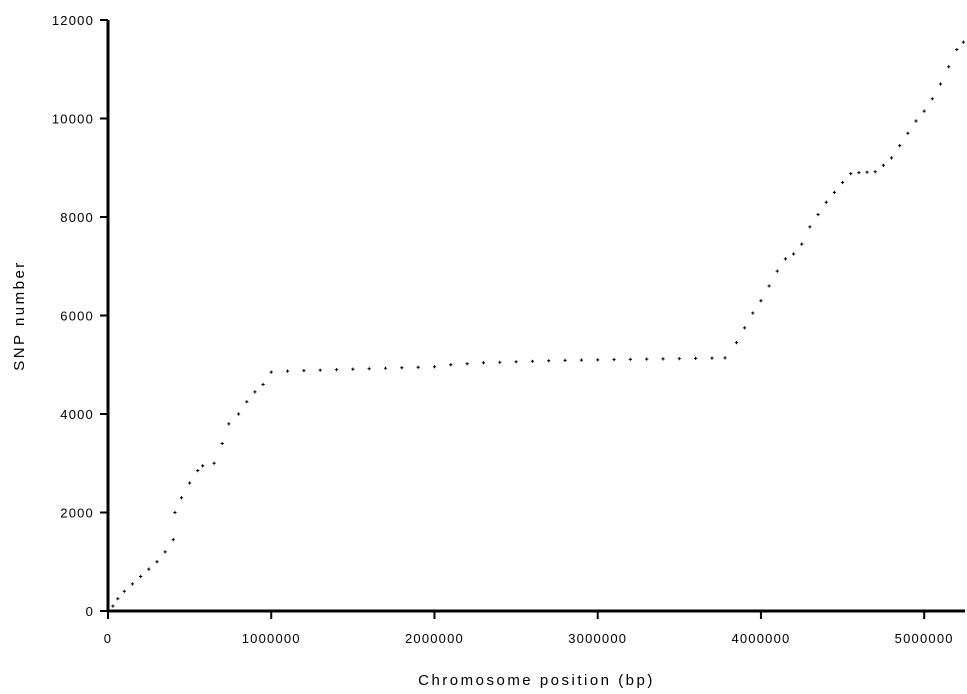  What do you see at coordinates (760, 638) in the screenshot?
I see `x-tick-label: 4000000` at bounding box center [760, 638].